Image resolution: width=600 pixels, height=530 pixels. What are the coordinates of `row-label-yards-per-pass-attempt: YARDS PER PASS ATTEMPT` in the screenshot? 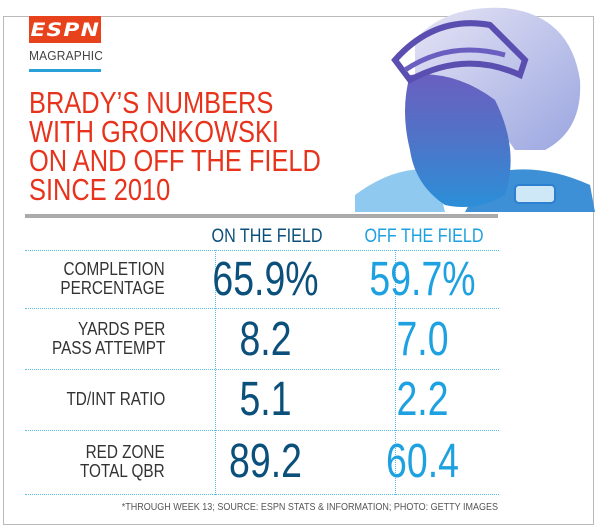 It's located at (108, 339).